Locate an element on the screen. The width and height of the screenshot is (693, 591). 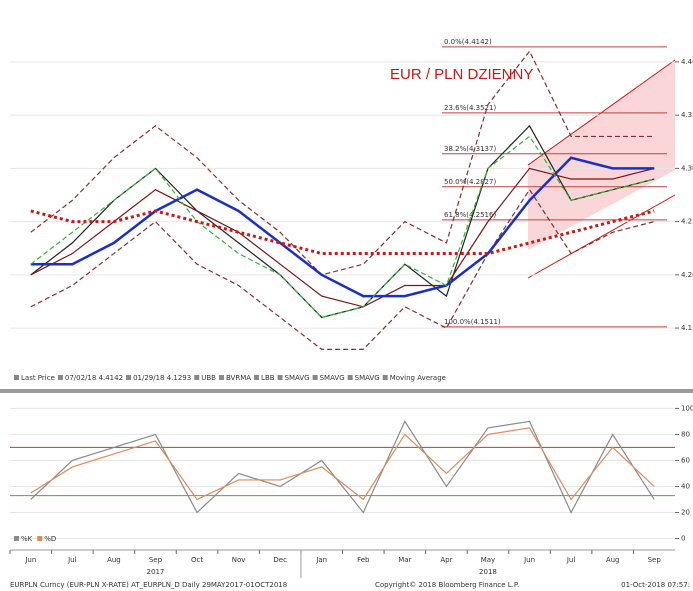
footer-center: Copyright© 2018 Bloomberg Finance L.P. is located at coordinates (447, 585).